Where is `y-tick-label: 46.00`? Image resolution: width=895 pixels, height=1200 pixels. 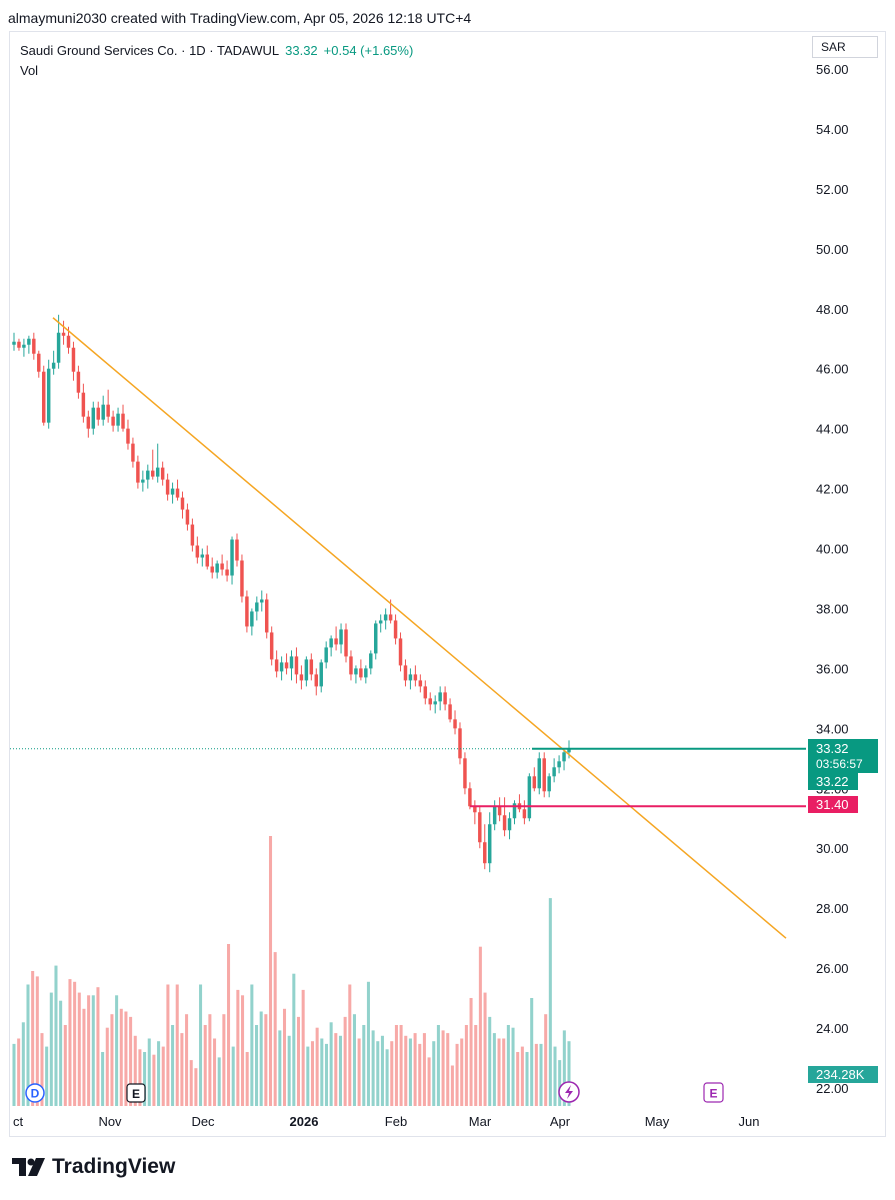 y-tick-label: 46.00 is located at coordinates (832, 369).